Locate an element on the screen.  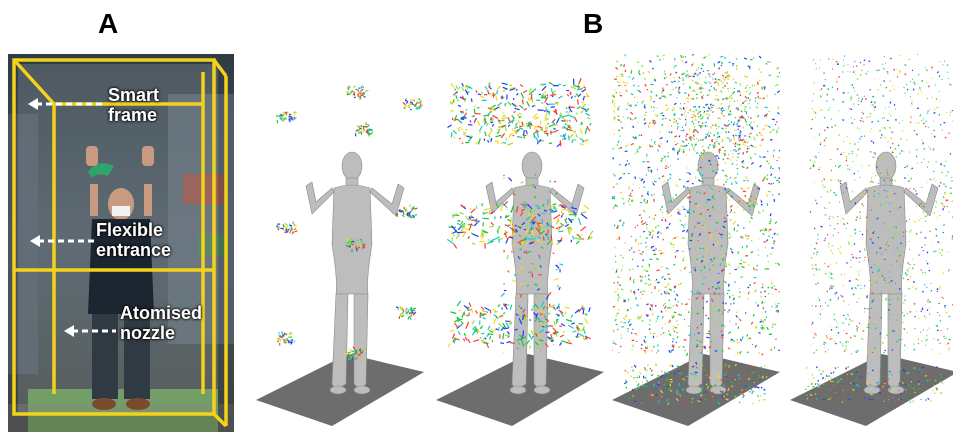
panel-b-label: B is located at coordinates (593, 23).